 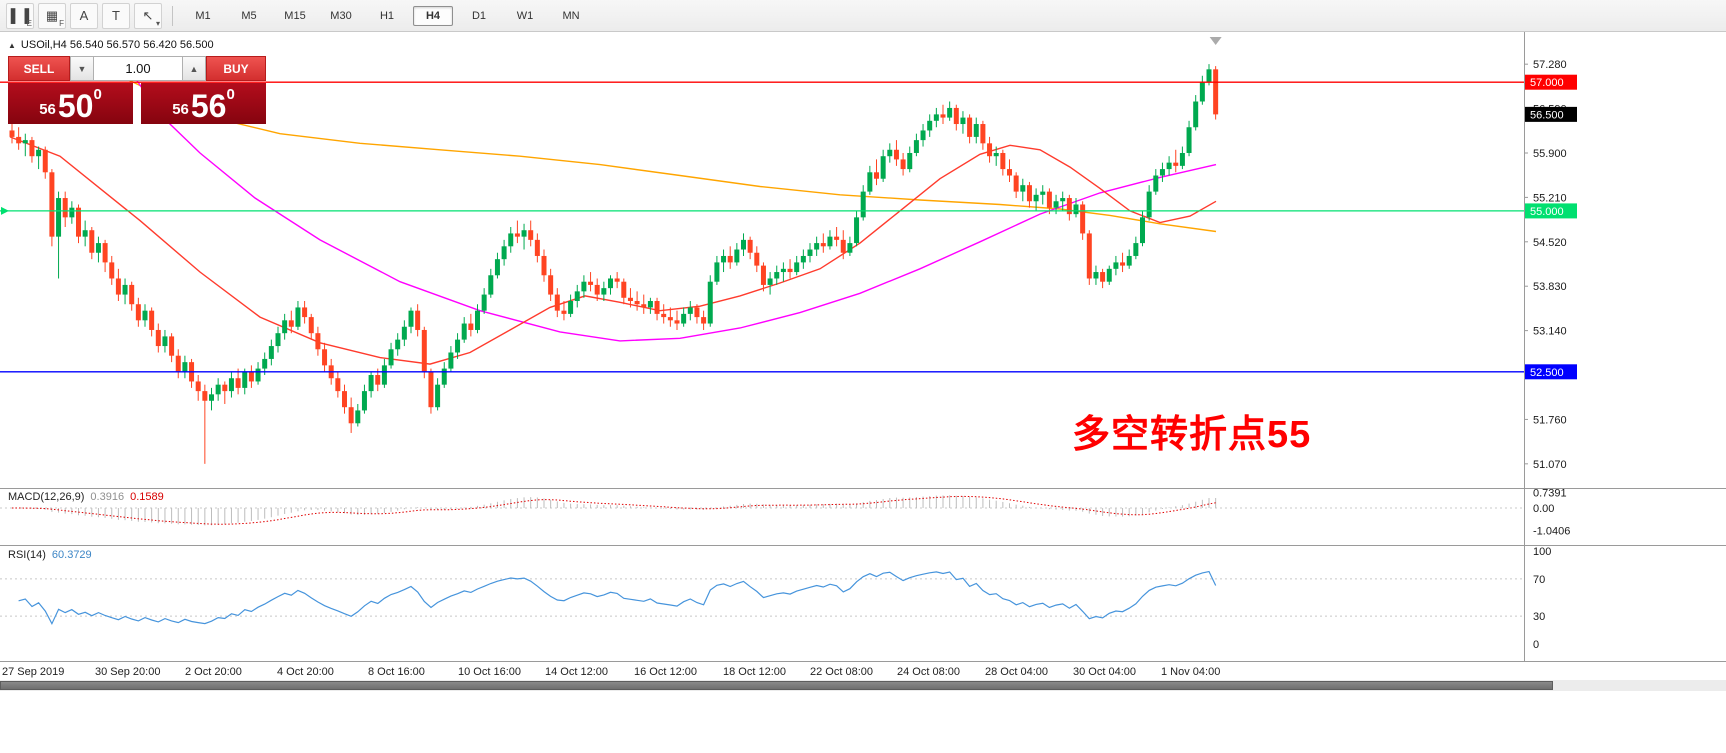 What do you see at coordinates (20, 15) in the screenshot?
I see `candlestick-chart-icon: ▌▐ E` at bounding box center [20, 15].